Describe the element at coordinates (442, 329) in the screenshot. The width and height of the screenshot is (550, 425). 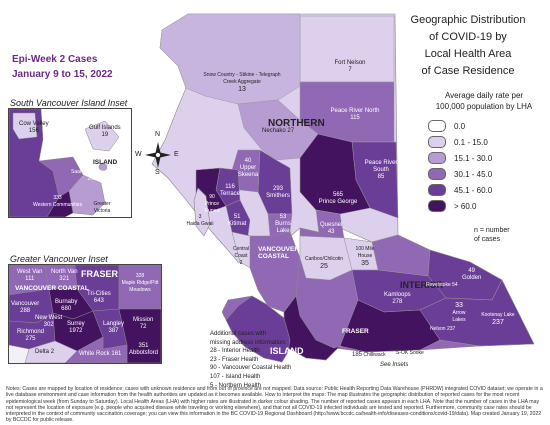
I see `lha-label-nelson: Nelson 237` at that location.